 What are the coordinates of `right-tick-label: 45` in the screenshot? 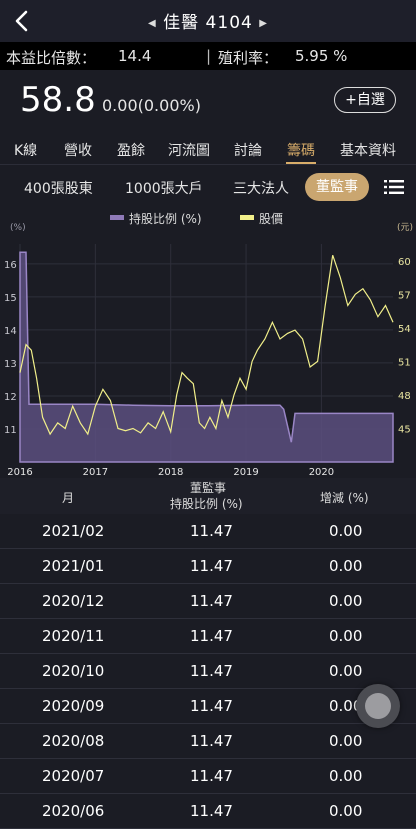 It's located at (404, 429).